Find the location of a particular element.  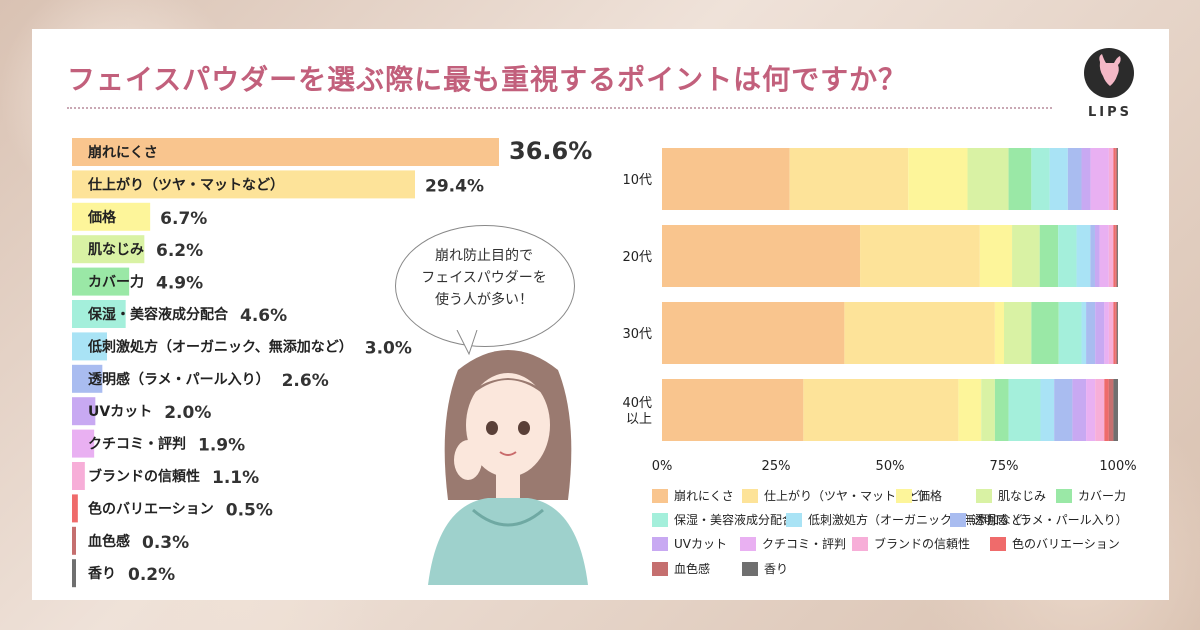

bubble-line-2: フェイスパウダーを is located at coordinates (484, 278).